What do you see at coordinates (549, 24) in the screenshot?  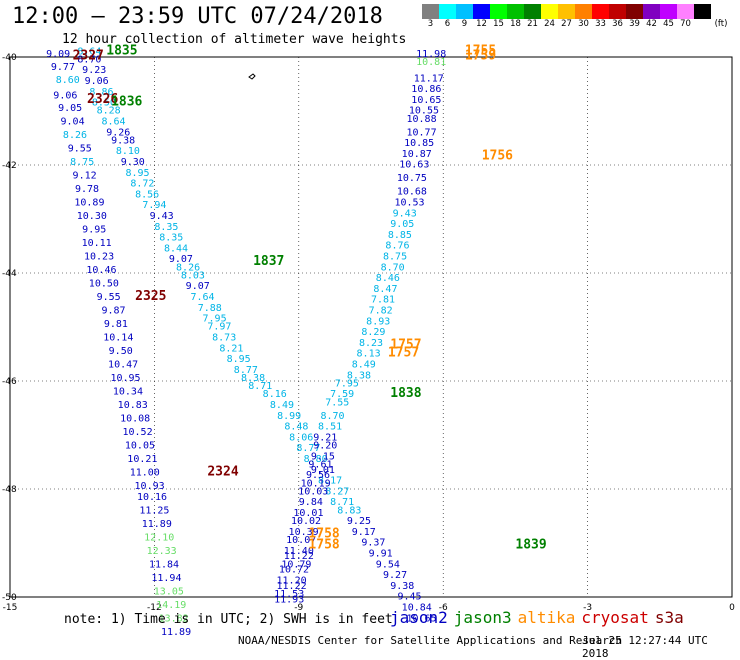 I see `legend-label: 24` at bounding box center [549, 24].